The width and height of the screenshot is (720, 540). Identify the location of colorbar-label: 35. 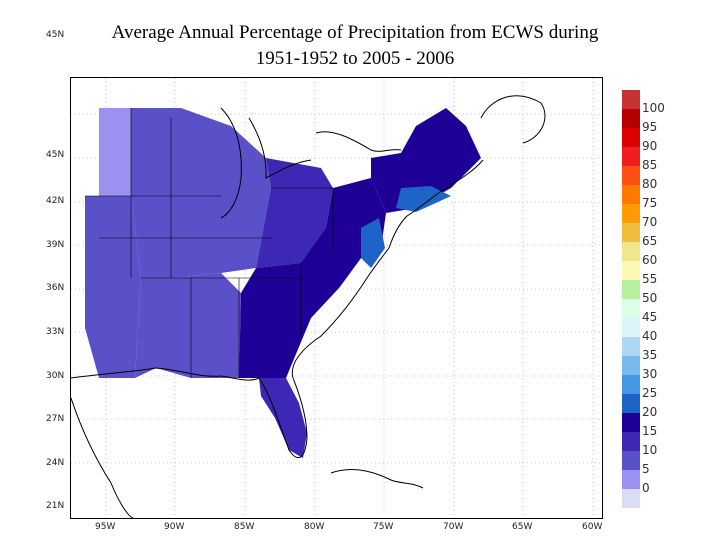
(650, 355).